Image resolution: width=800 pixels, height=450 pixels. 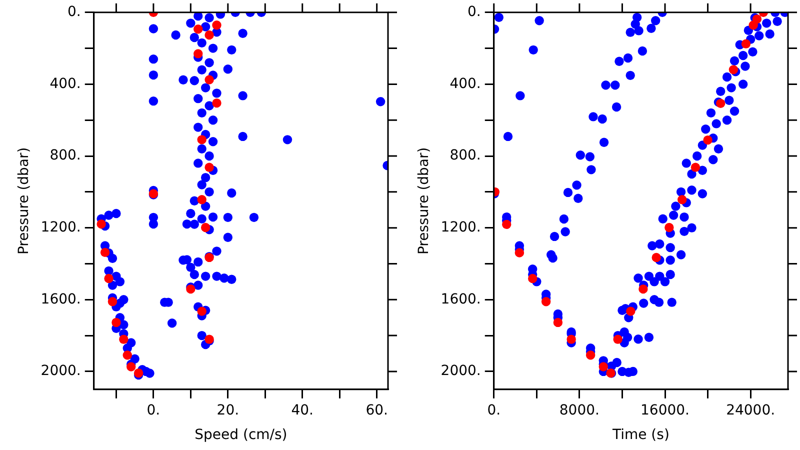 I want to click on x-tick-label: 8000., so click(x=579, y=410).